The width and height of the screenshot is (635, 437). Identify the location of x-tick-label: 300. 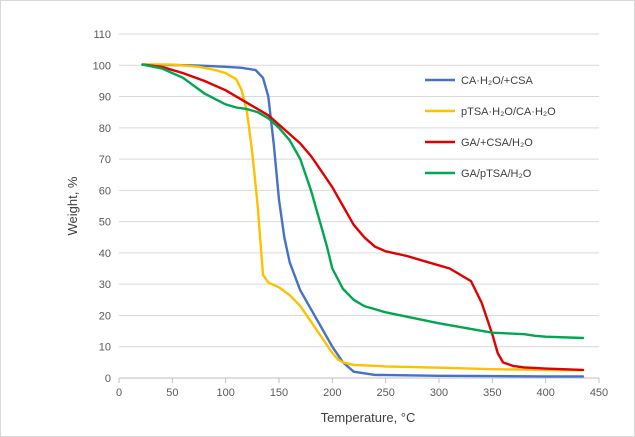
(439, 393).